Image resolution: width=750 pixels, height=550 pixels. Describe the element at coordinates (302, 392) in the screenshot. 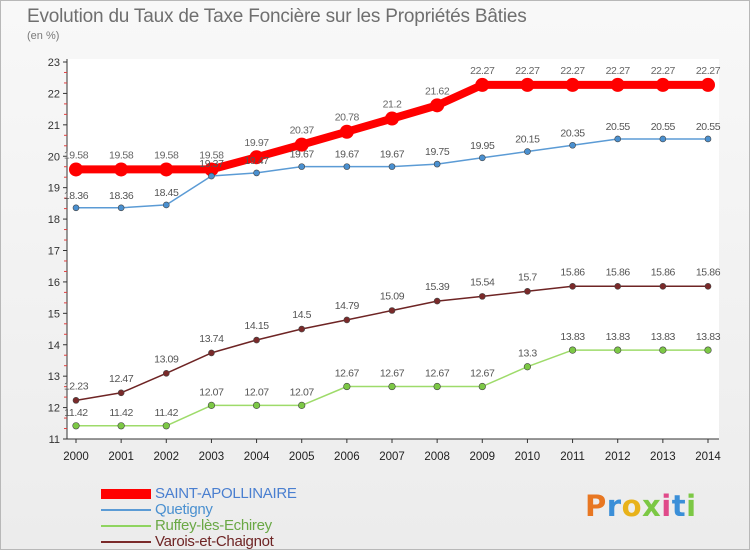

I see `data-label: 12.07` at that location.